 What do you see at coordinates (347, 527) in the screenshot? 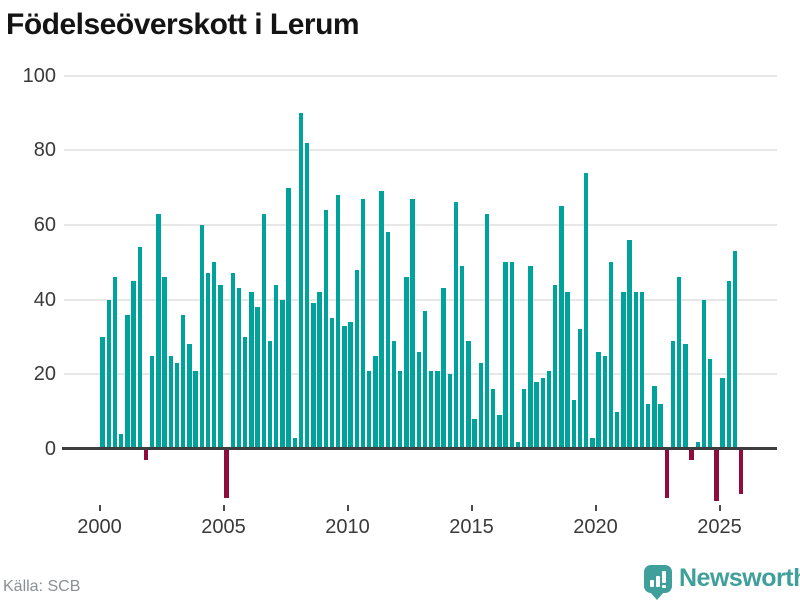
I see `x-axis-label: 2010` at bounding box center [347, 527].